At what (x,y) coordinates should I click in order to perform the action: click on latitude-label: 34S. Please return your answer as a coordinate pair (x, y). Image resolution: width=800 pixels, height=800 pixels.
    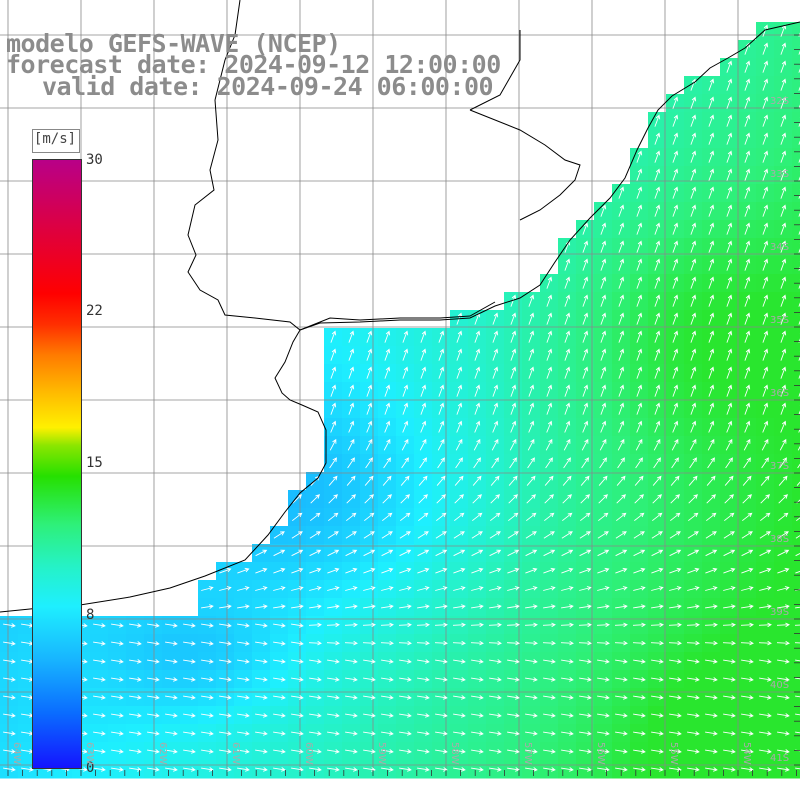
    Looking at the image, I should click on (780, 247).